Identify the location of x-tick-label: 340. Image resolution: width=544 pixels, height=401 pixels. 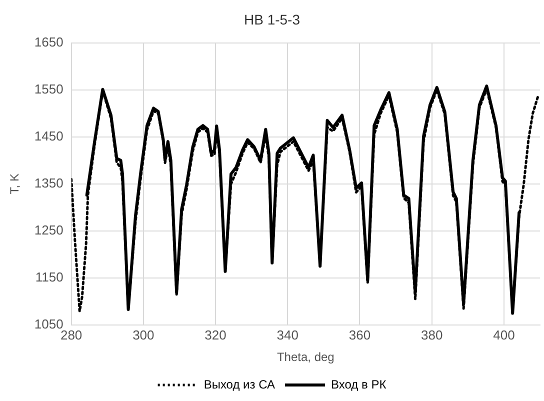
(287, 334).